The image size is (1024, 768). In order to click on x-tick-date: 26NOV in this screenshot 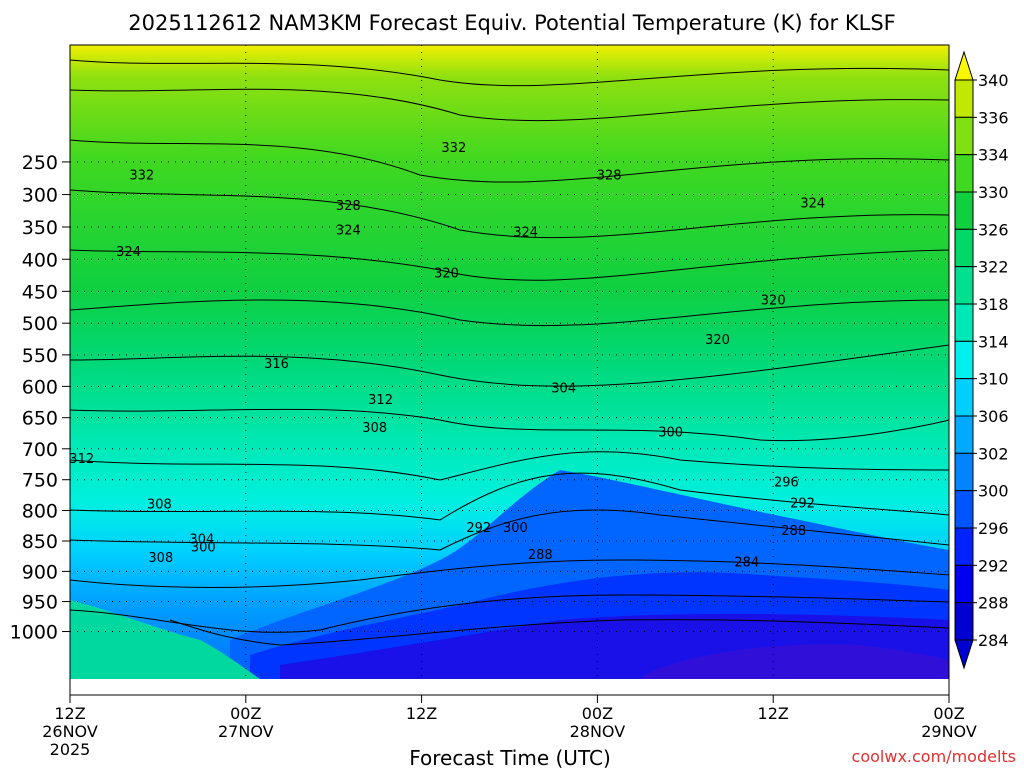, I will do `click(70, 731)`.